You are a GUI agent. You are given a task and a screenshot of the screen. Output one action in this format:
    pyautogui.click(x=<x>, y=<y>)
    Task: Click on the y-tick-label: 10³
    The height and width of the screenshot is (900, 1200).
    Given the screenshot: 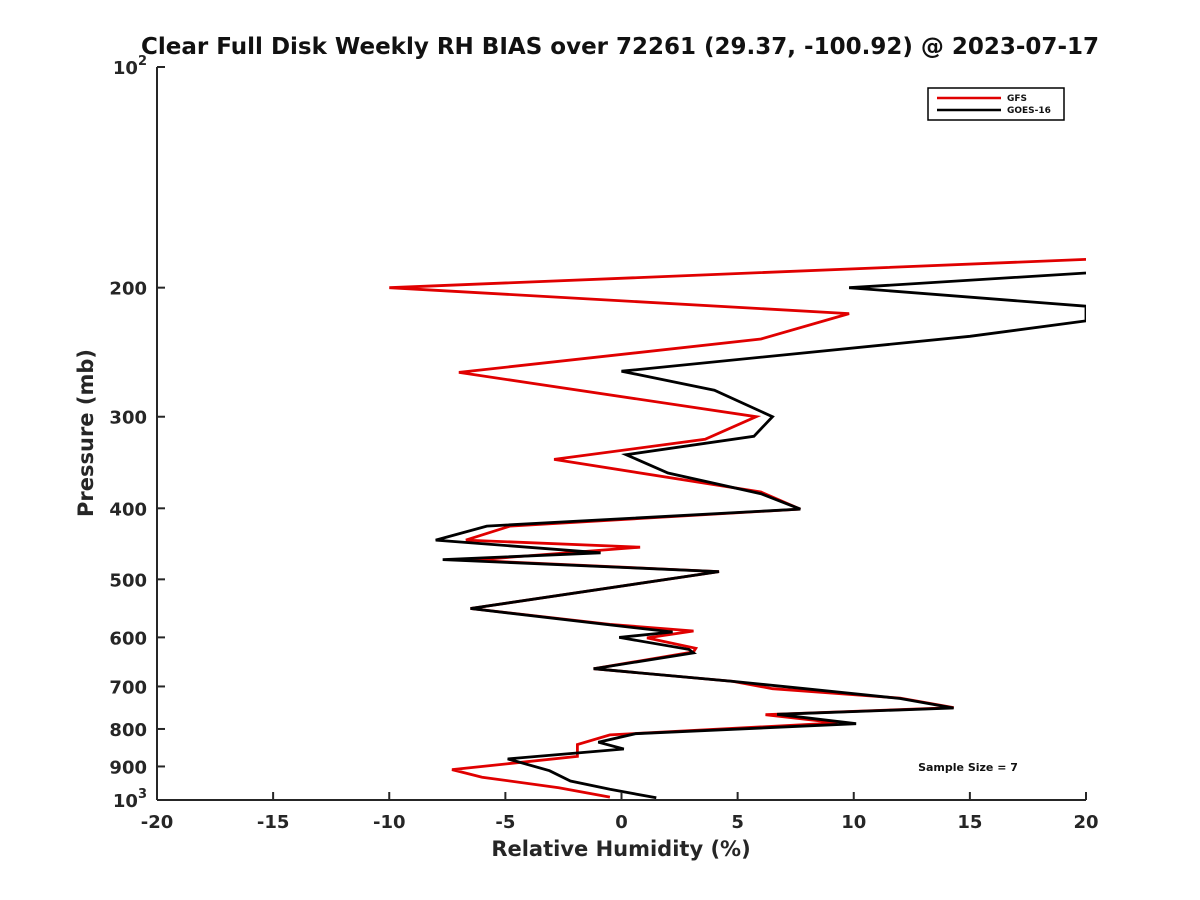 What is the action you would take?
    pyautogui.click(x=130, y=799)
    